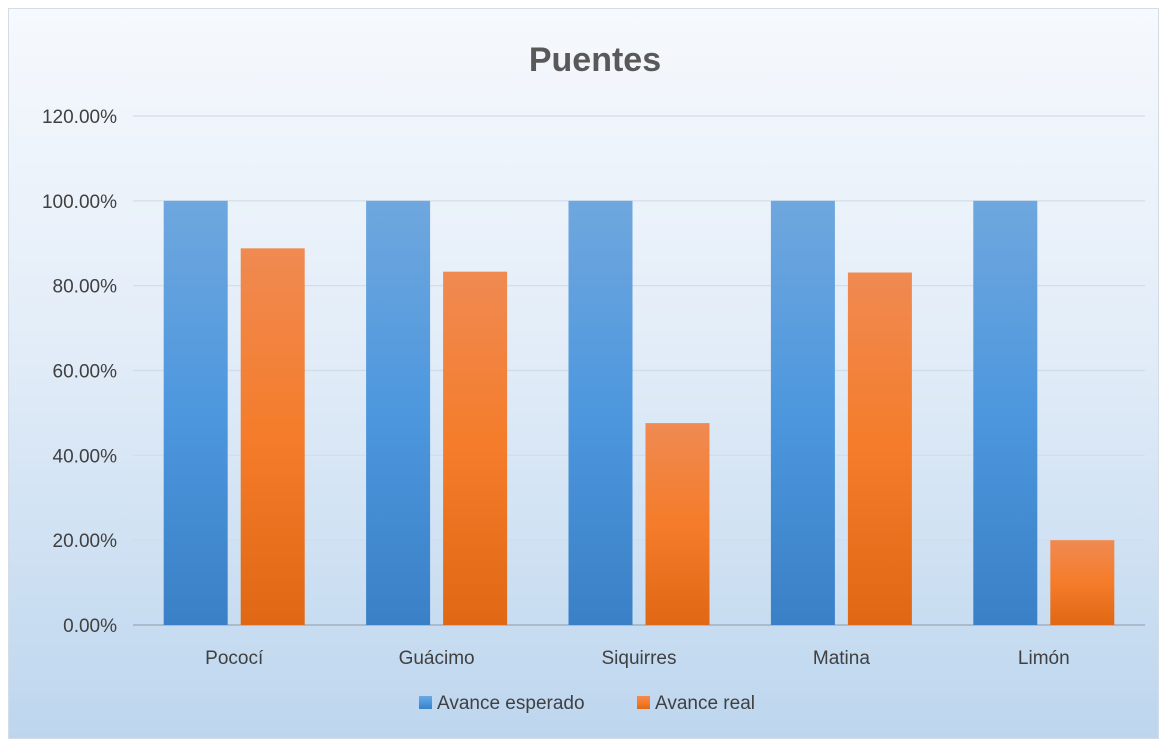  What do you see at coordinates (841, 658) in the screenshot?
I see `x-category-label: Matina` at bounding box center [841, 658].